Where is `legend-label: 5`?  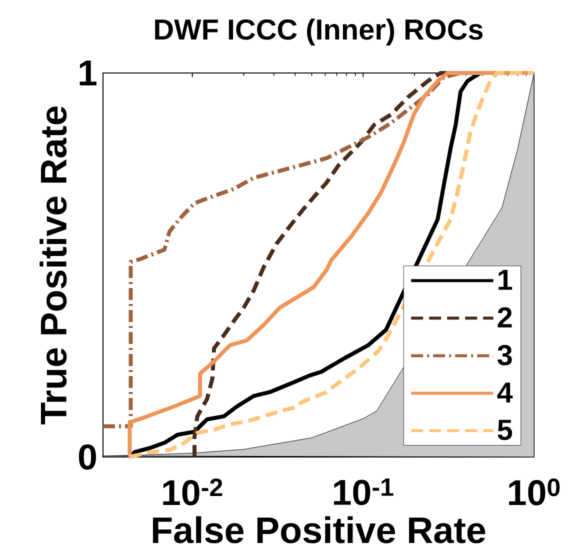 legend-label: 5 is located at coordinates (505, 430).